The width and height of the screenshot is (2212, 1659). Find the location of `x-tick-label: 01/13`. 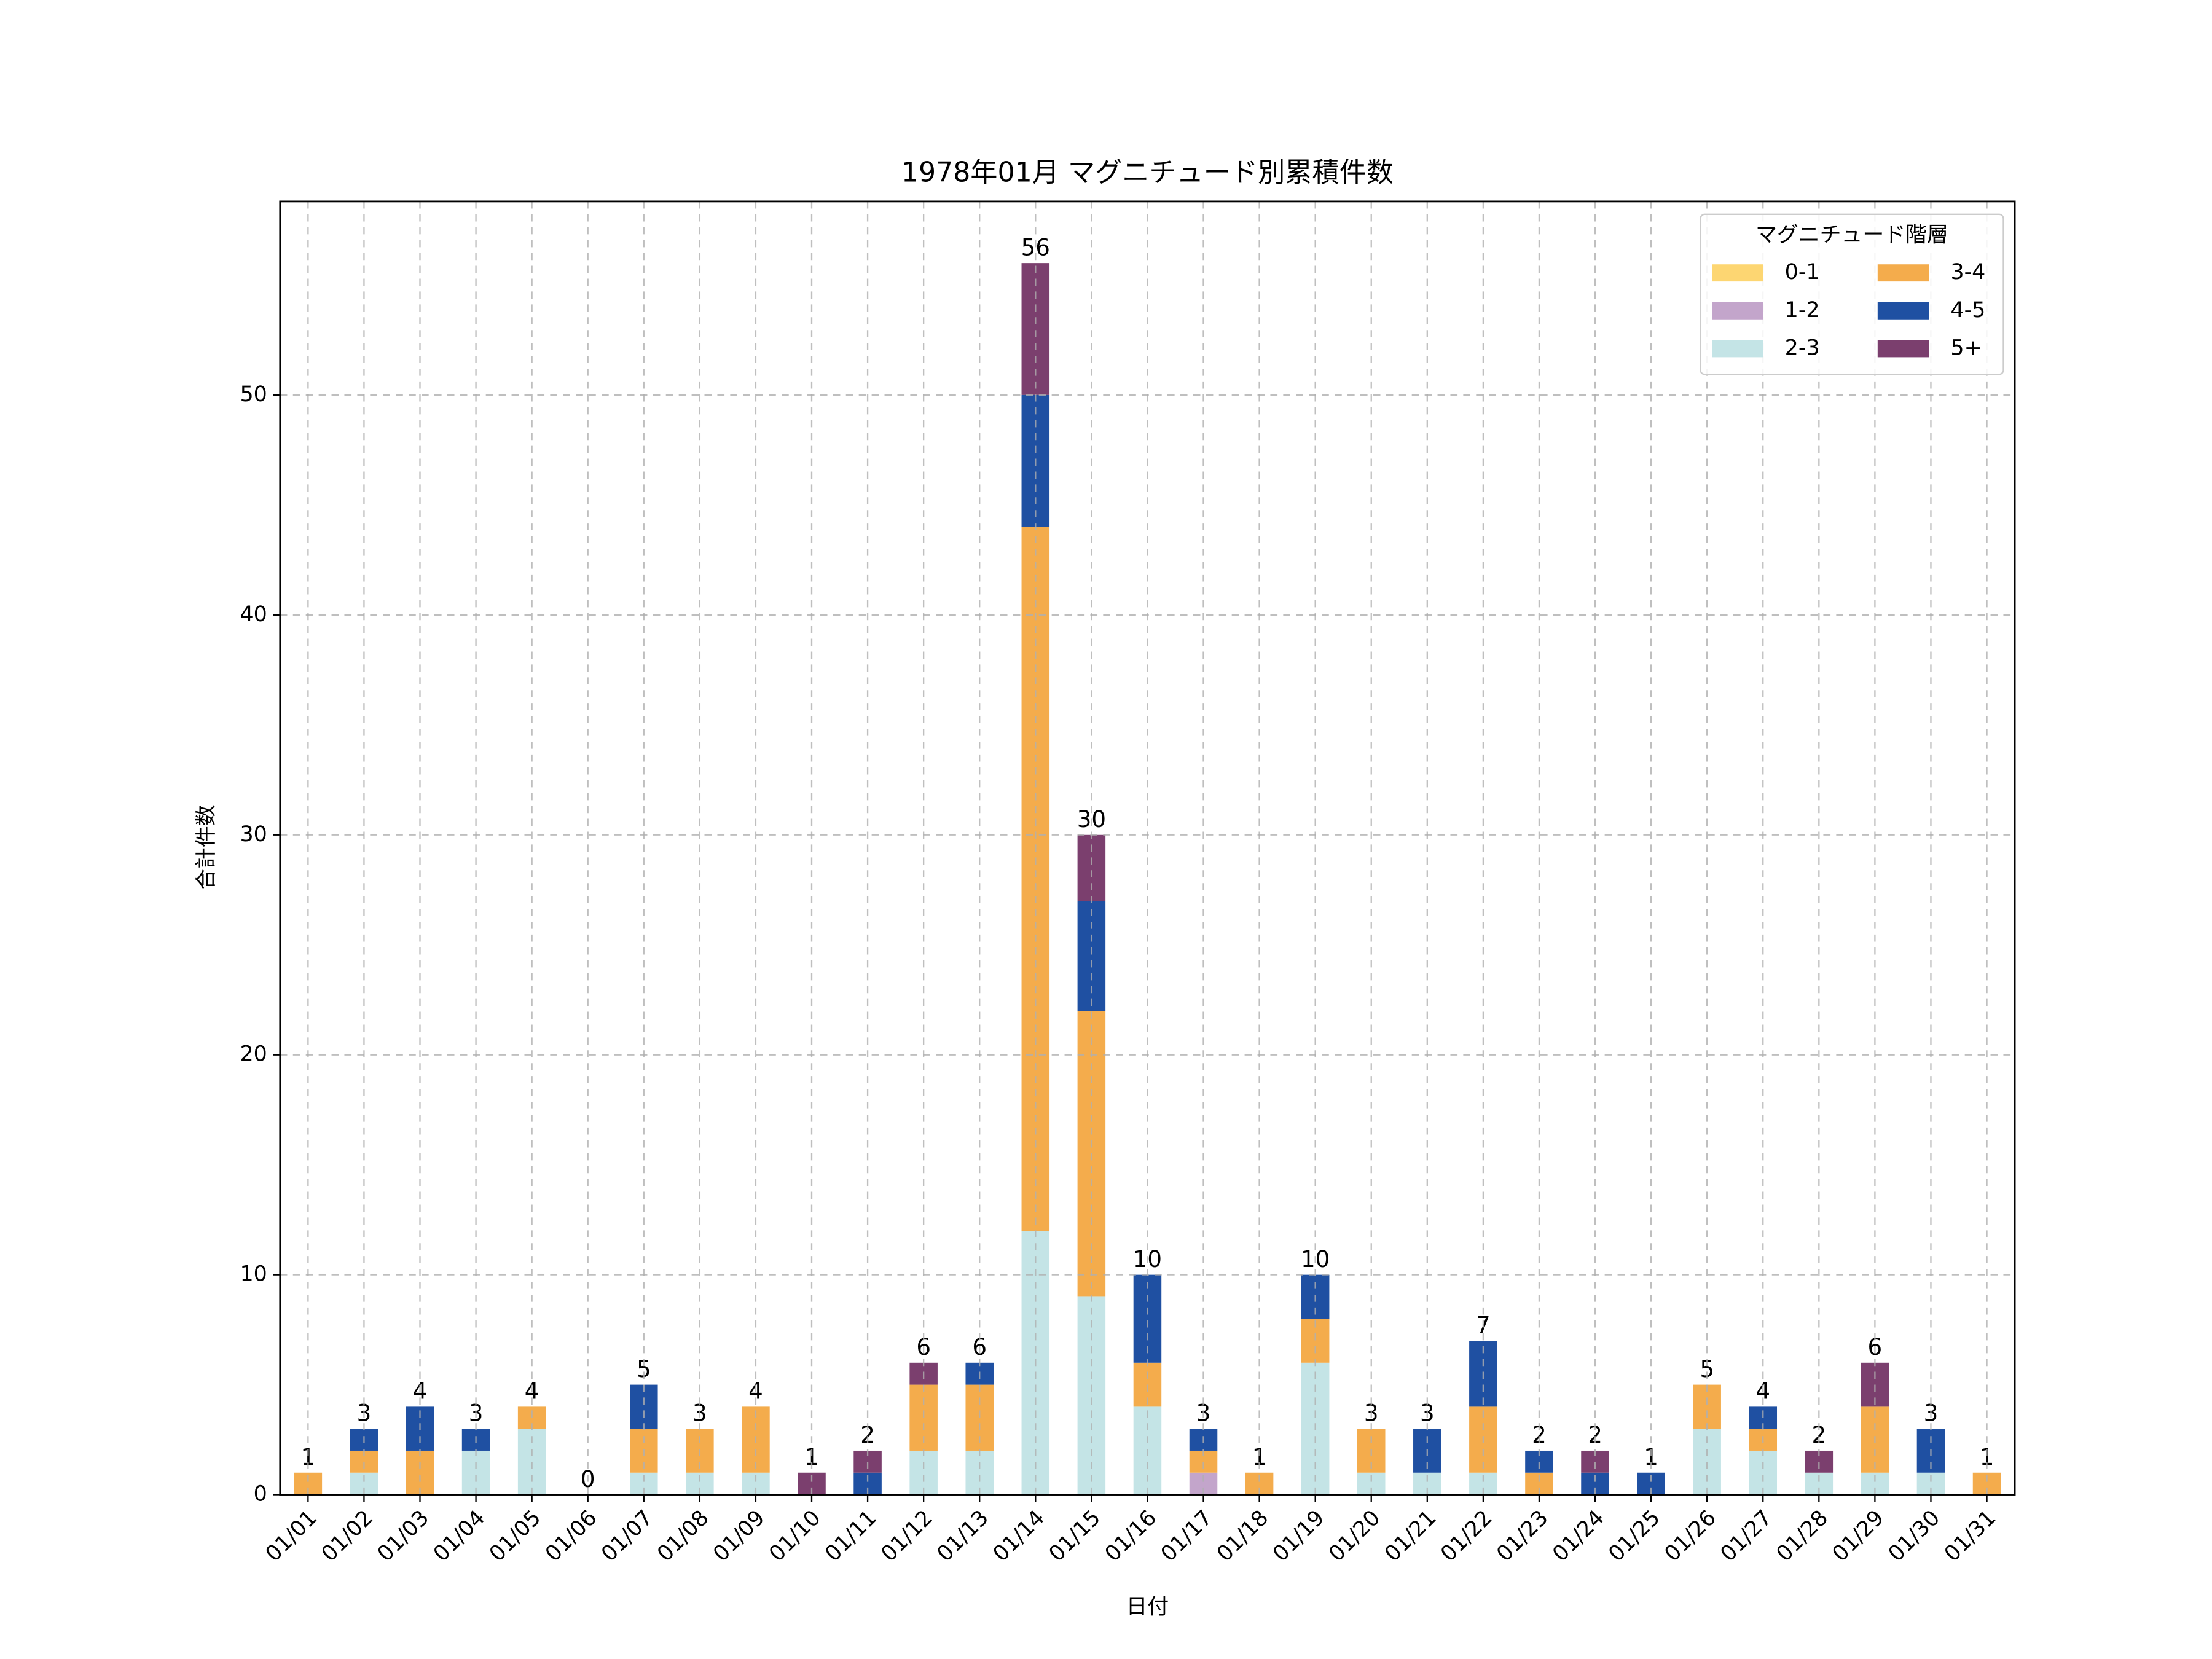

x-tick-label: 01/13 is located at coordinates (963, 1535).